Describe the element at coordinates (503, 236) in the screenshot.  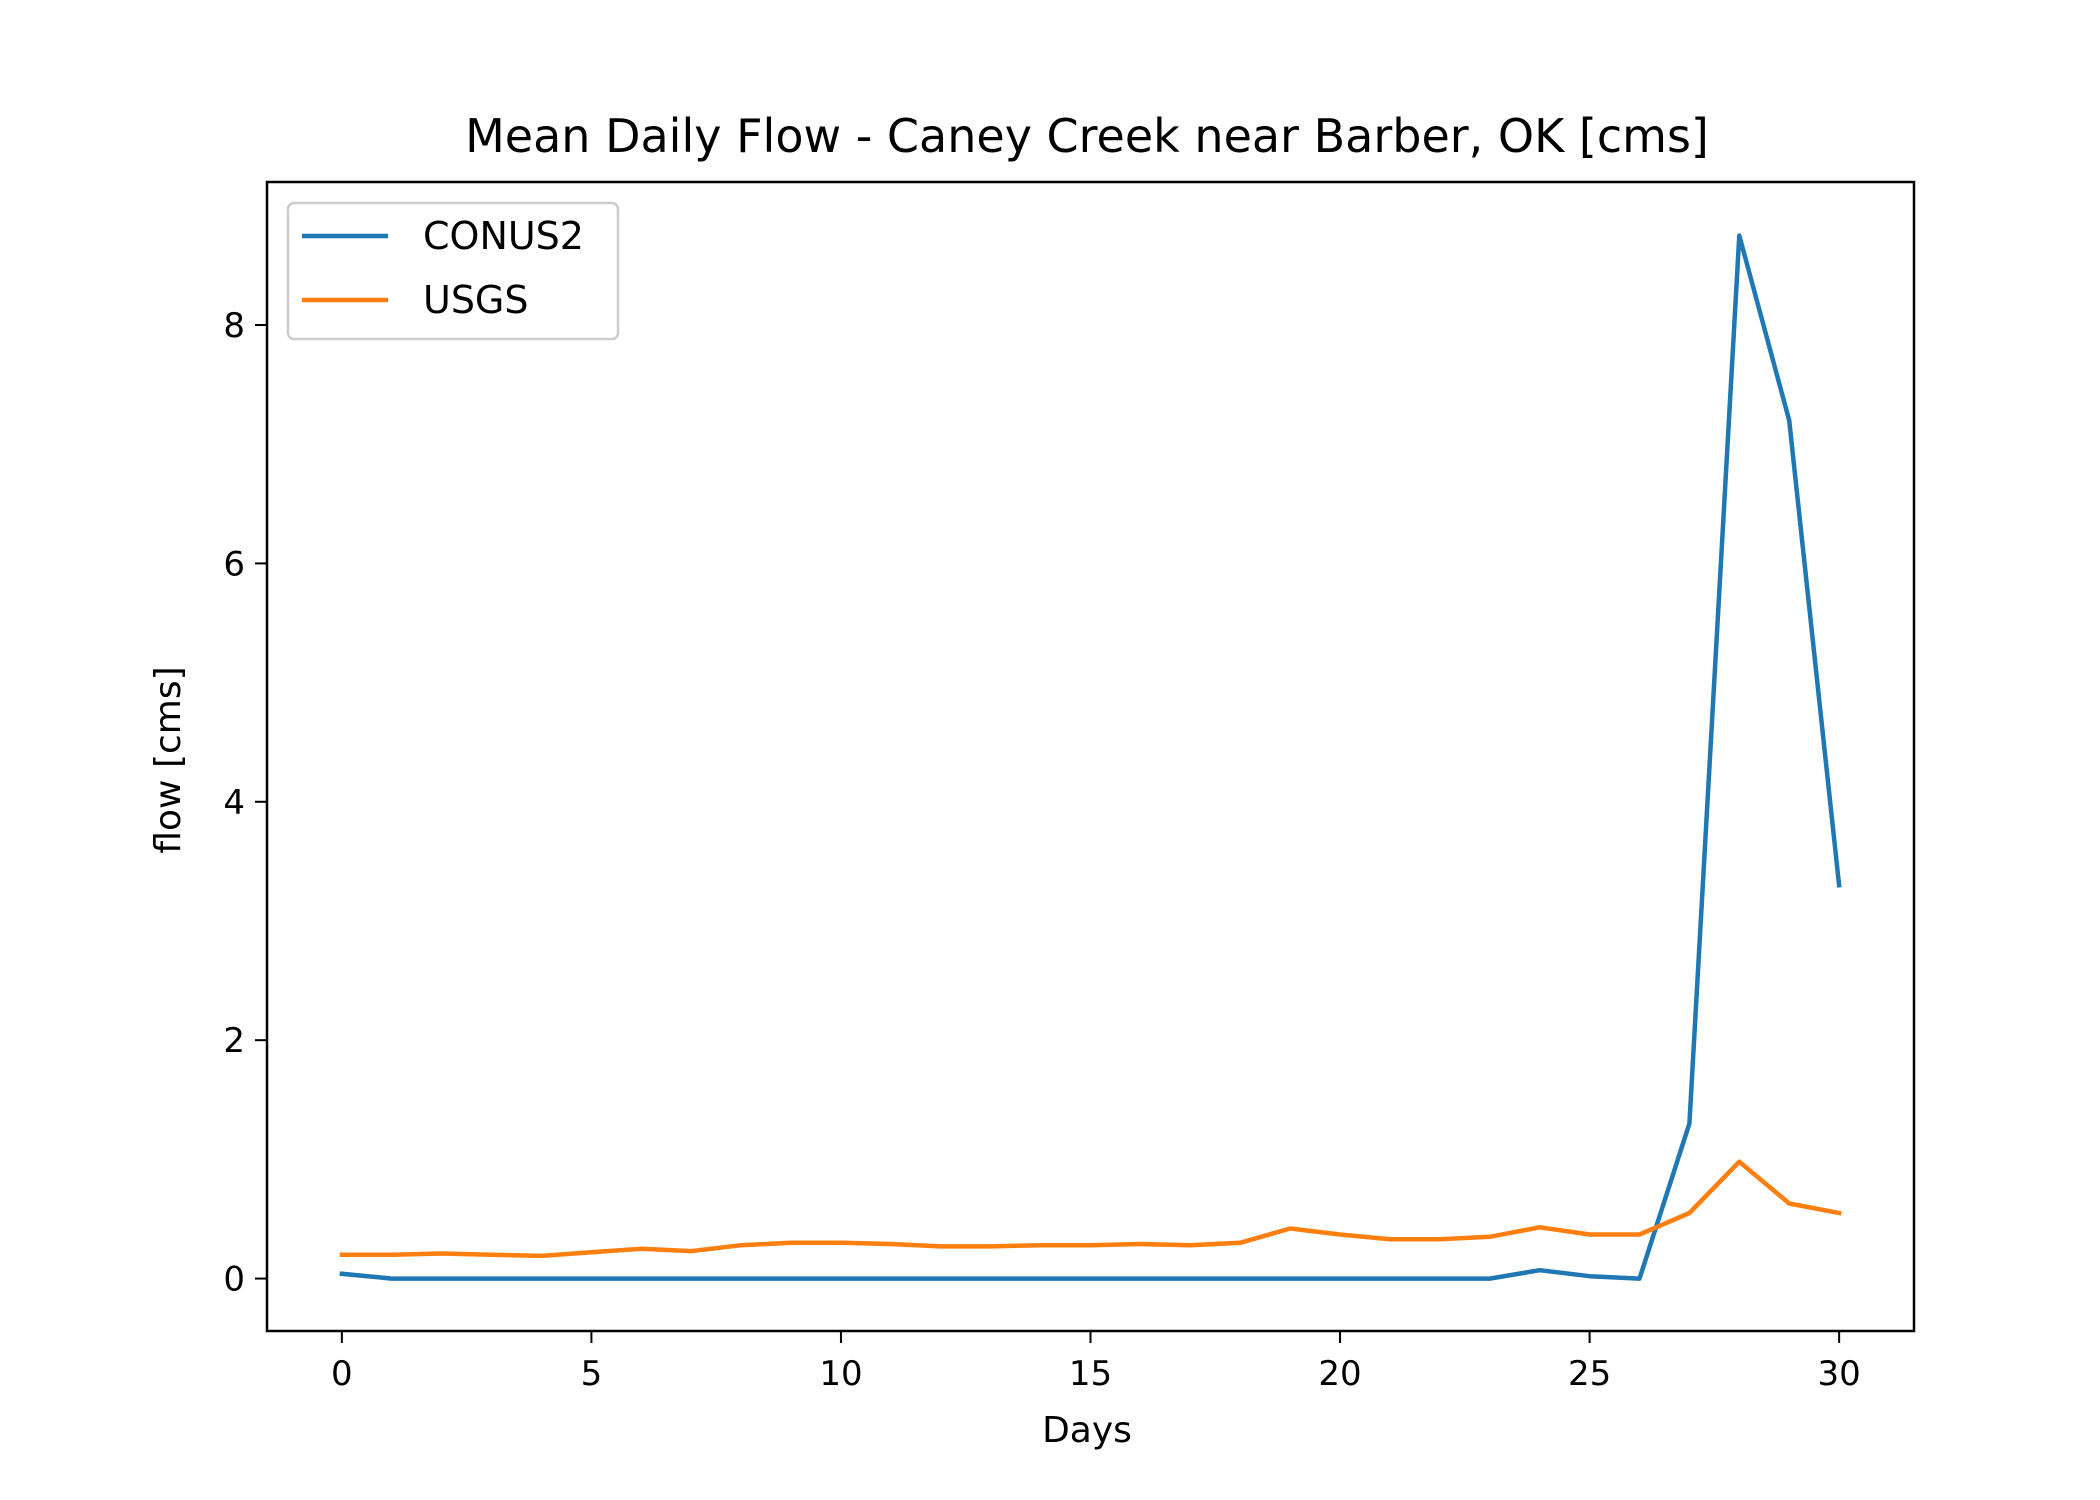
I see `legend-label-conus2: CONUS2` at that location.